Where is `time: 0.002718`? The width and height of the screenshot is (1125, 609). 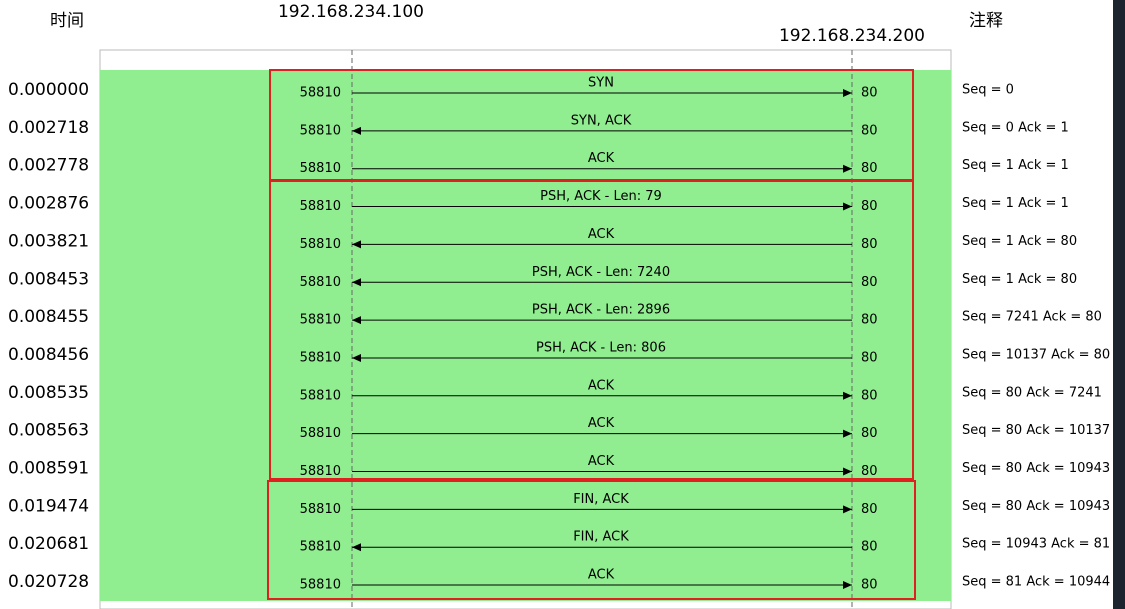
time: 0.002718 is located at coordinates (48, 128).